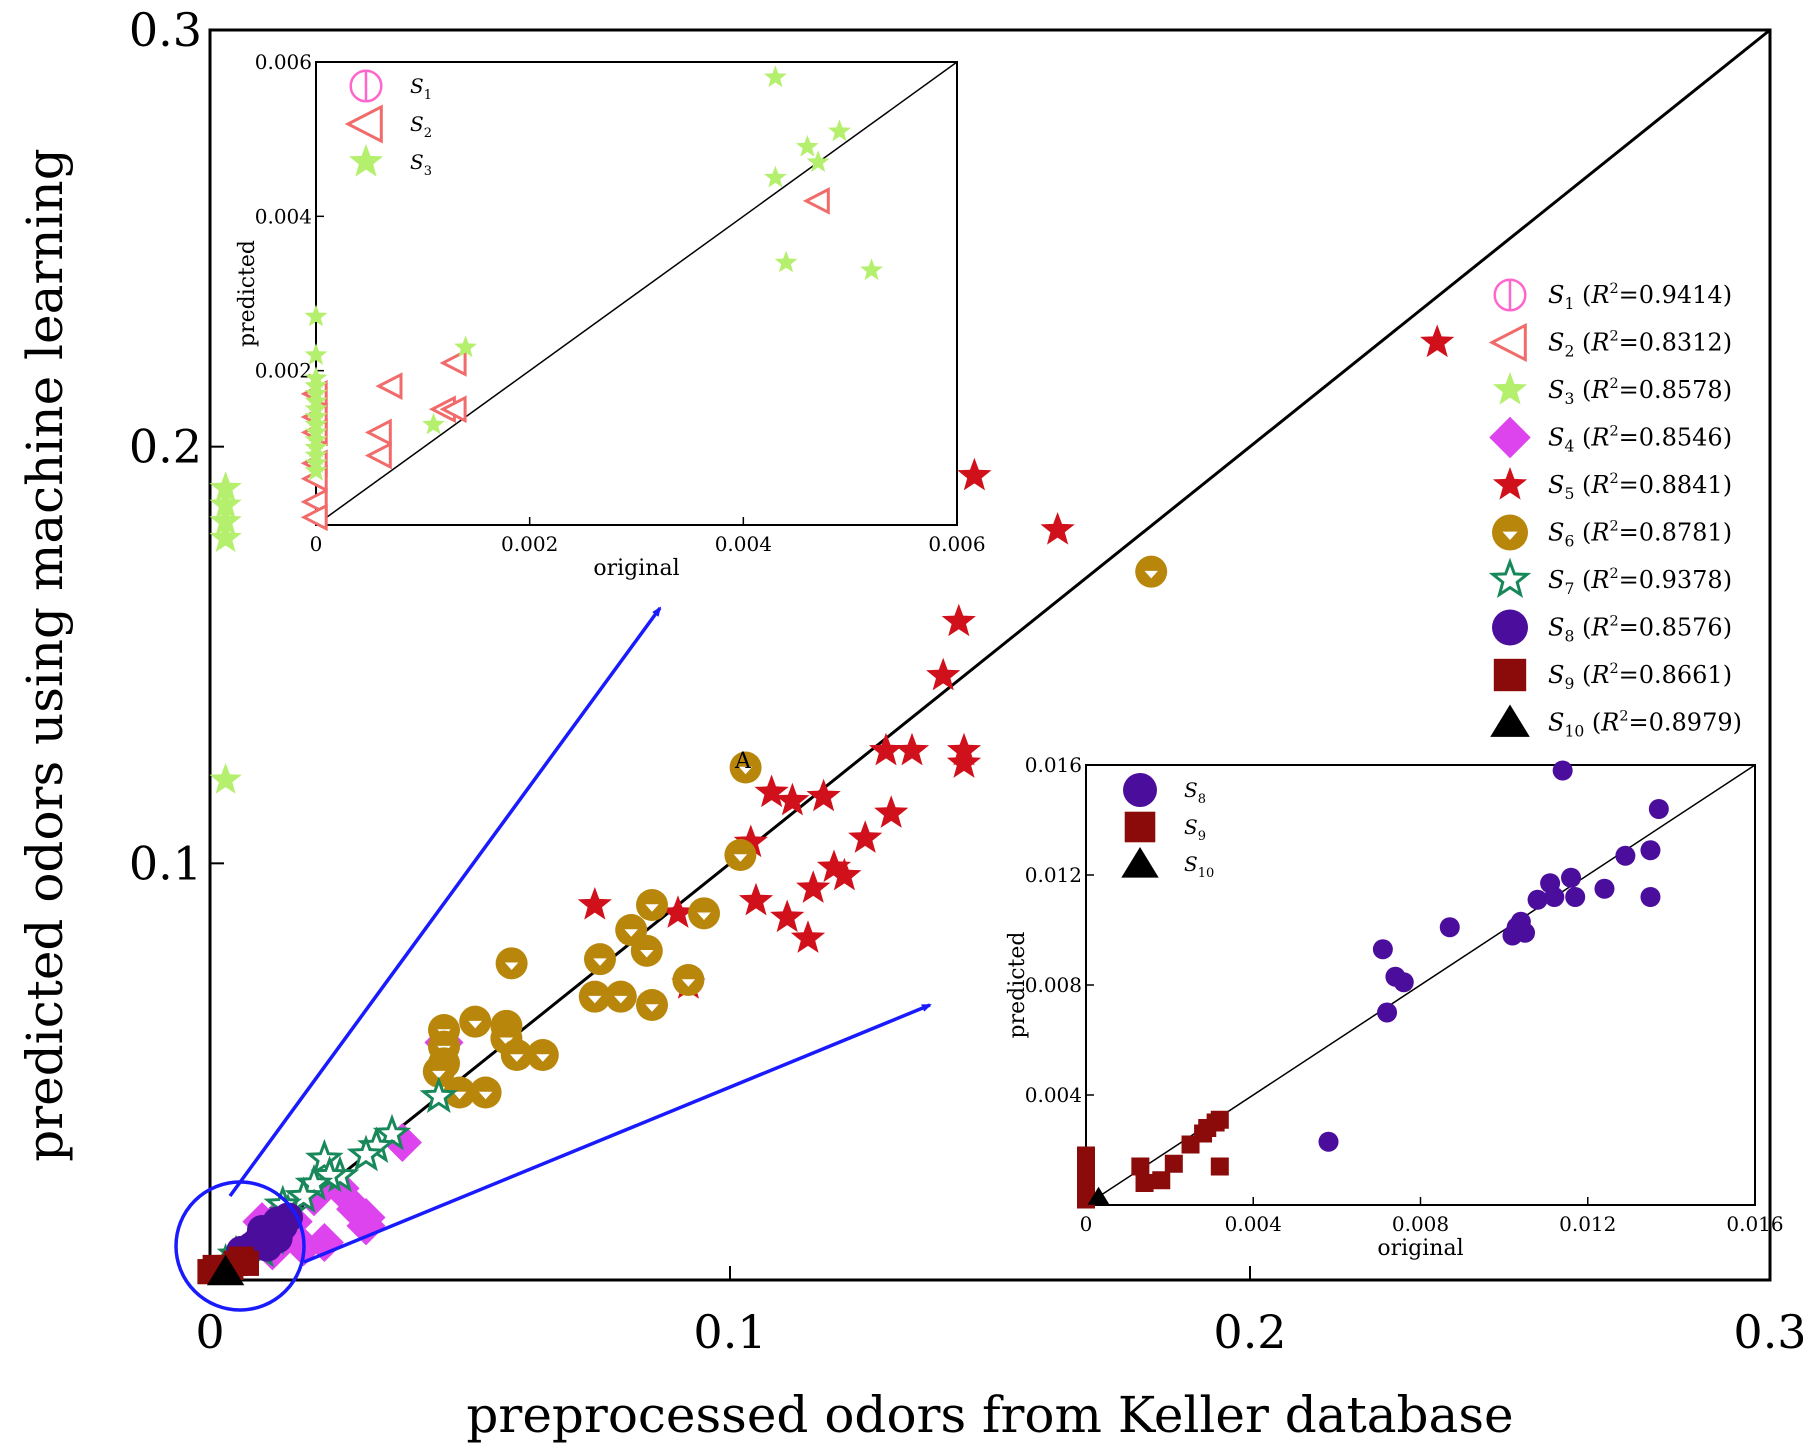  Describe the element at coordinates (1249, 1332) in the screenshot. I see `x-tick-label: 0.2` at that location.